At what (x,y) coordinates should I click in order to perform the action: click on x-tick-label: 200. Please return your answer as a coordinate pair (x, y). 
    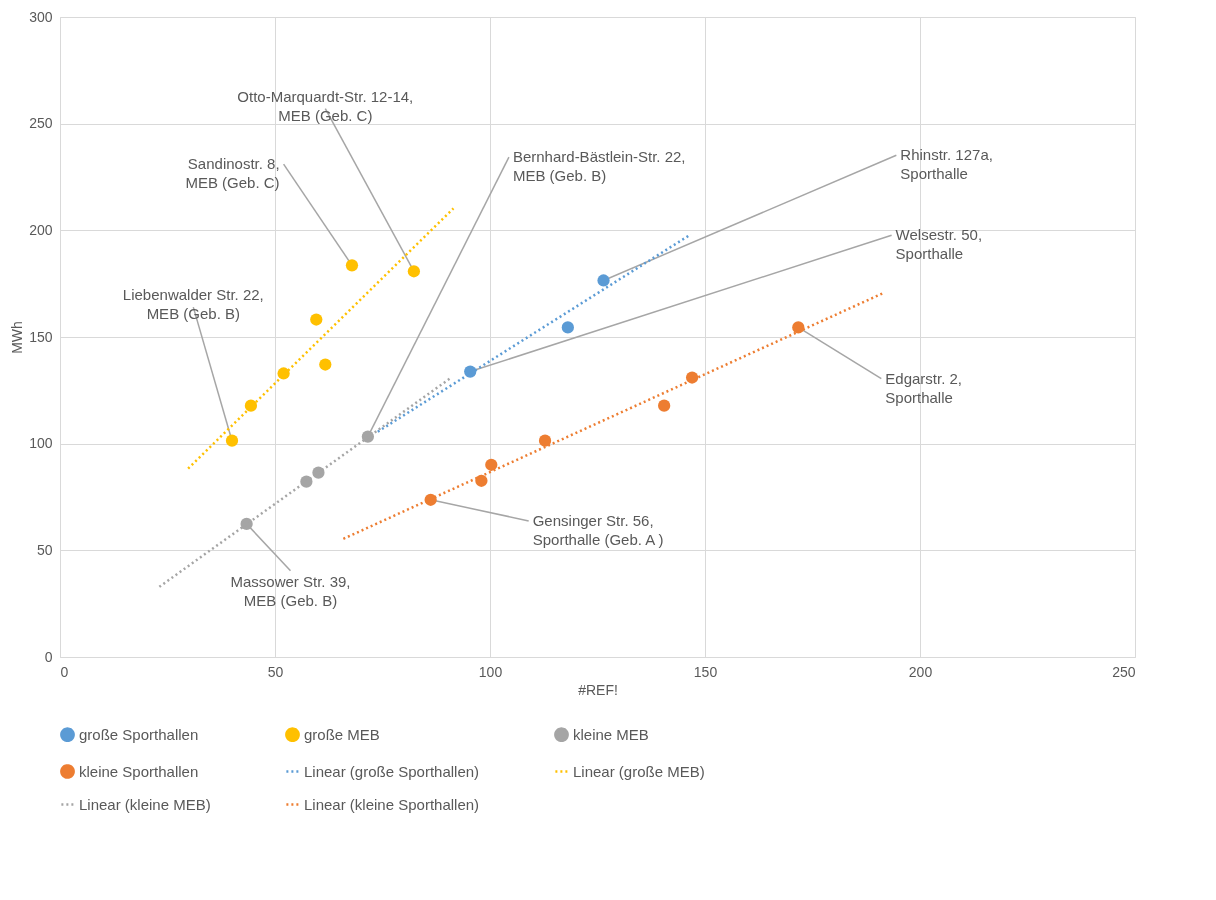
    Looking at the image, I should click on (920, 671).